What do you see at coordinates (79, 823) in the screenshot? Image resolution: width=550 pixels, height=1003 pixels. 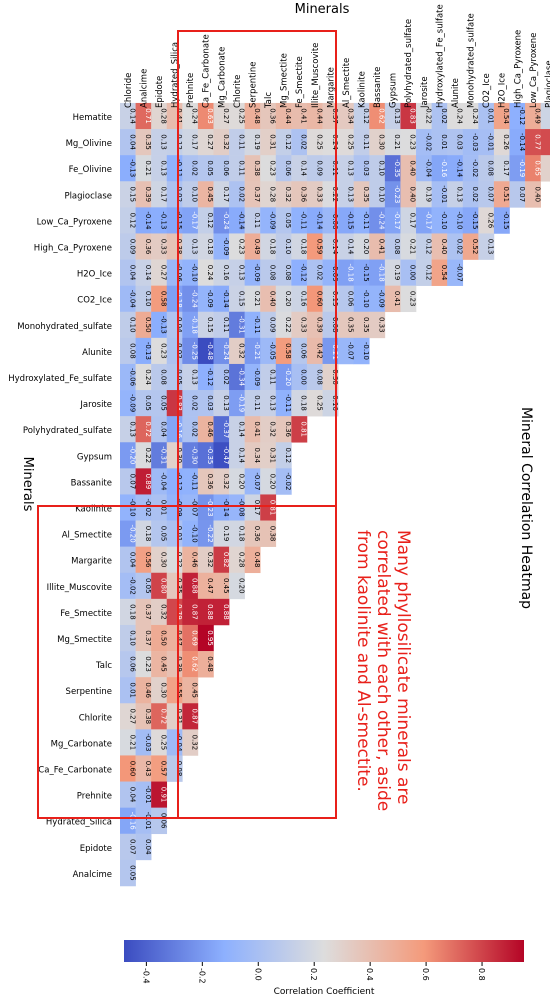 I see `row-label: Hydrated_Silica` at bounding box center [79, 823].